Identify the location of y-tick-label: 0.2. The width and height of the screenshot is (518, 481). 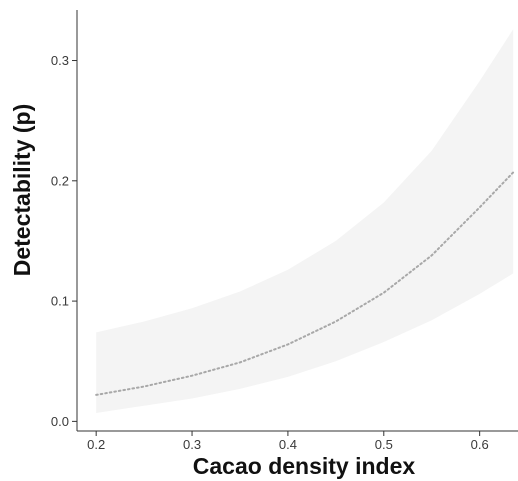
(60, 180).